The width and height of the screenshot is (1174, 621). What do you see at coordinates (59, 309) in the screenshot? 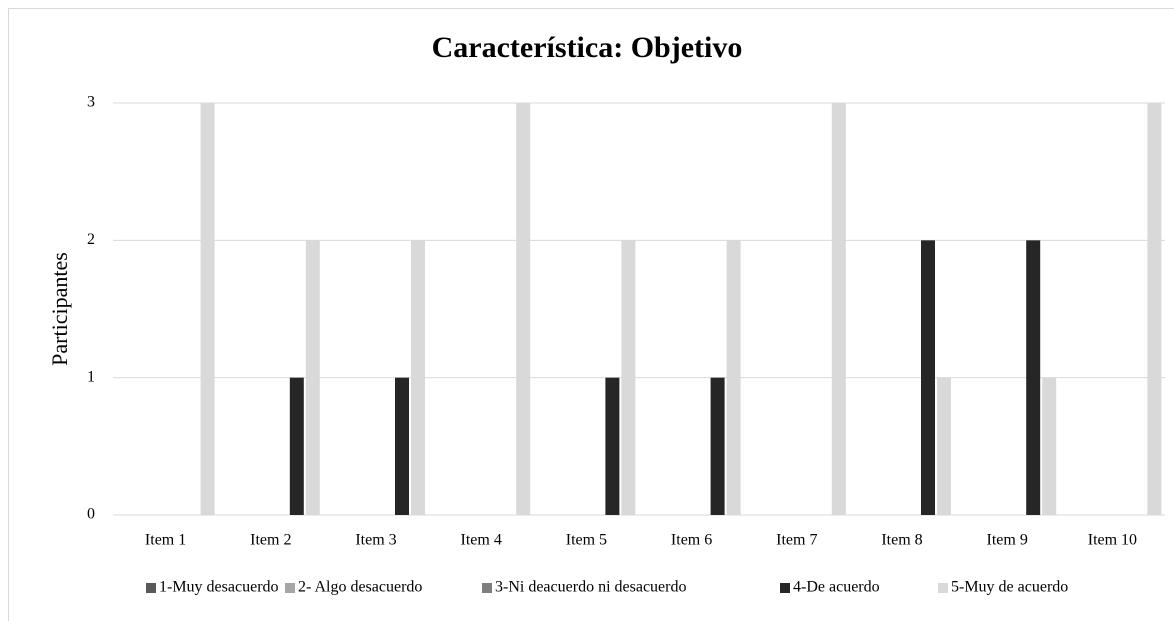
I see `y-axis-label: Participantes` at bounding box center [59, 309].